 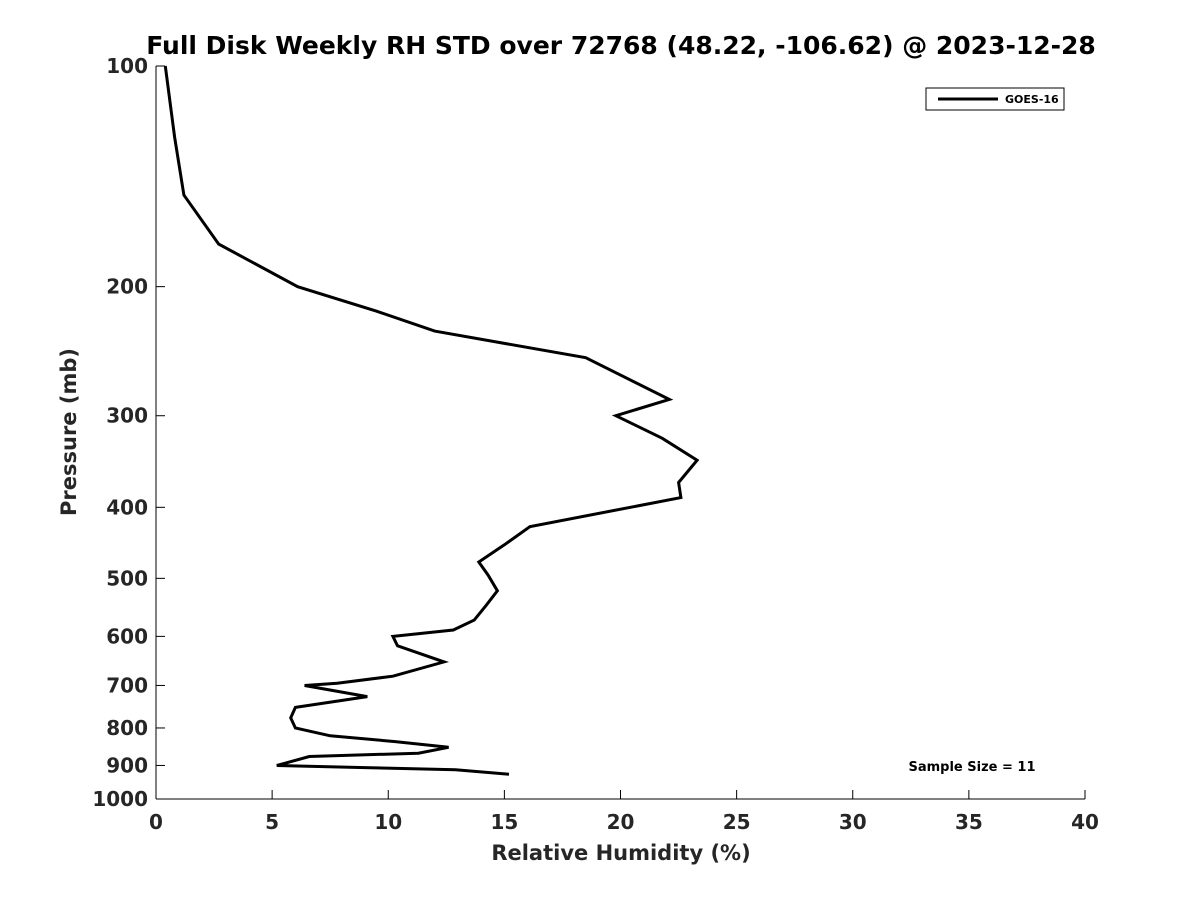 I want to click on legend-label-goes-16: GOES-16, so click(x=1032, y=99).